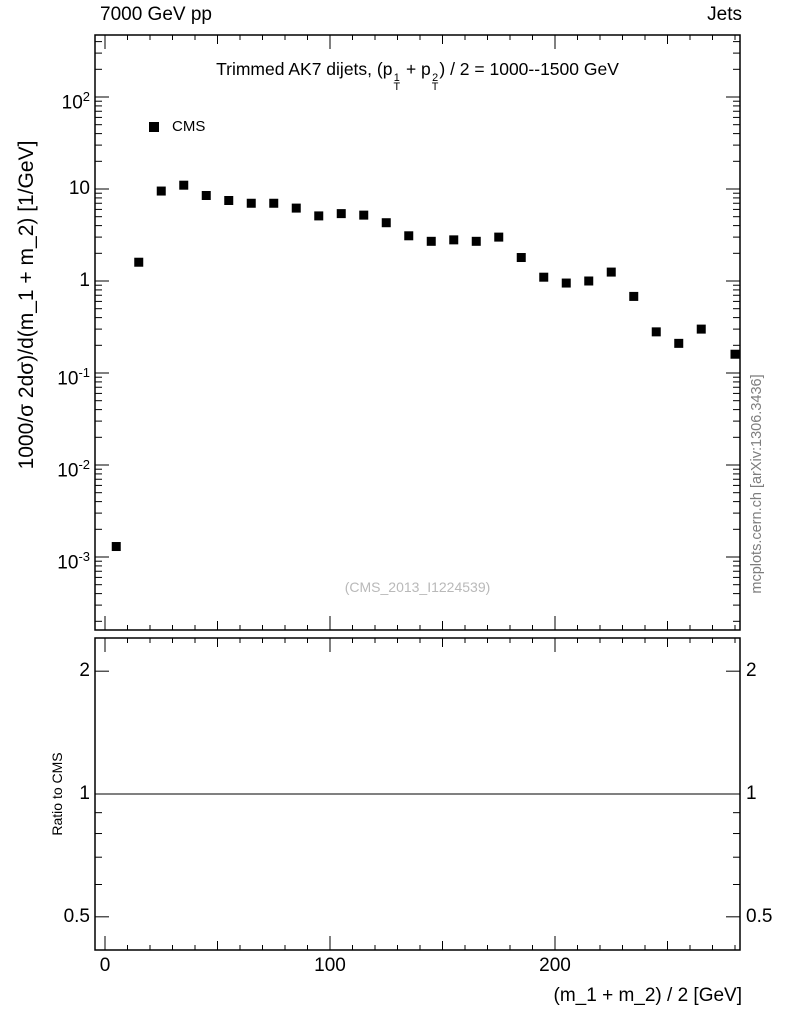  I want to click on legend-label-cms: CMS, so click(189, 126).